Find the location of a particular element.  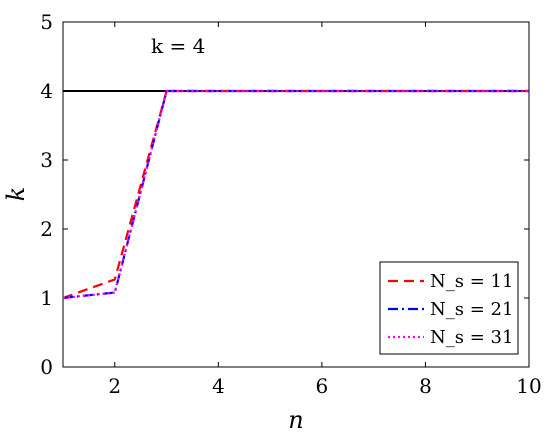

legend: N_s = 11 N_s = 21 N_s = 31 is located at coordinates (449, 308).